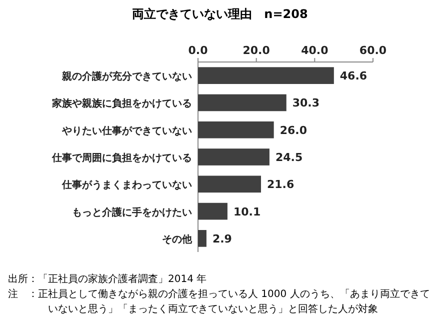  What do you see at coordinates (354, 76) in the screenshot?
I see `data-label: 46.6` at bounding box center [354, 76].